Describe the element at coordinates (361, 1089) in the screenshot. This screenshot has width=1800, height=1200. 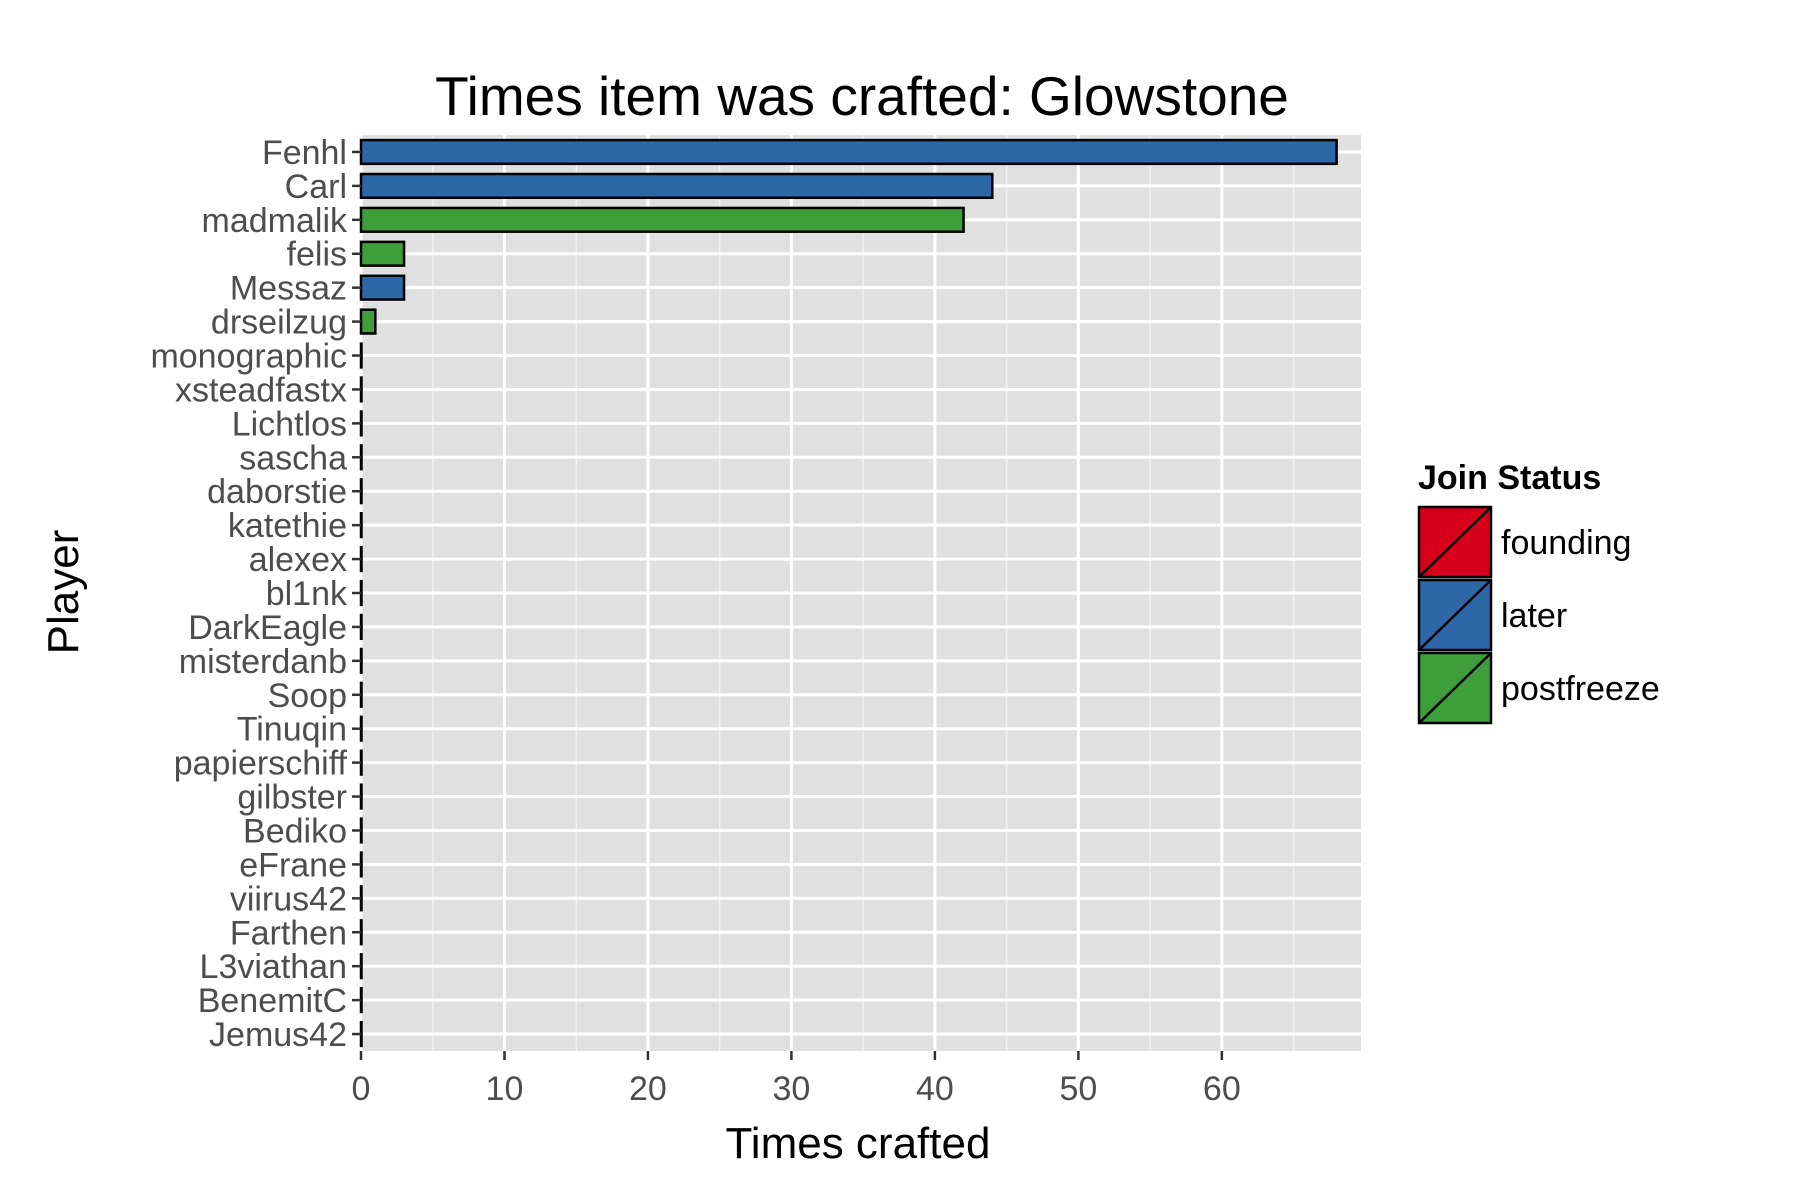
I see `x-tick-label: 0` at that location.